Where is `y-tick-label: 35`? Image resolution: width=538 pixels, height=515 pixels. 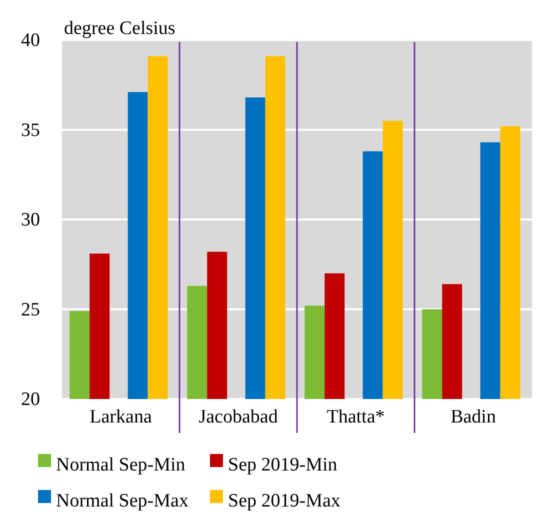
y-tick-label: 35 is located at coordinates (30, 130).